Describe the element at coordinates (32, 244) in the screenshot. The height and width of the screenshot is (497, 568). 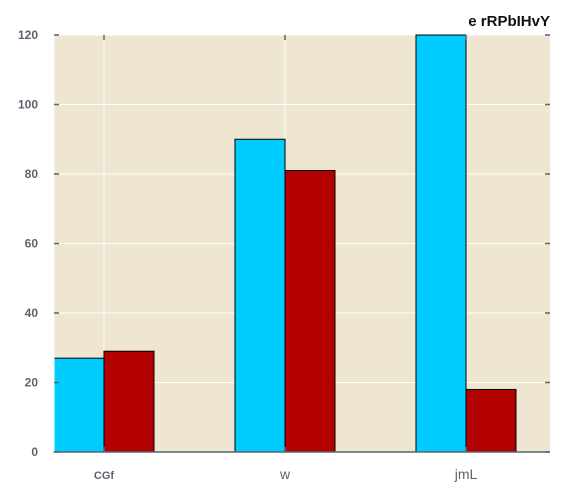
I see `y-tick-label: 60` at that location.